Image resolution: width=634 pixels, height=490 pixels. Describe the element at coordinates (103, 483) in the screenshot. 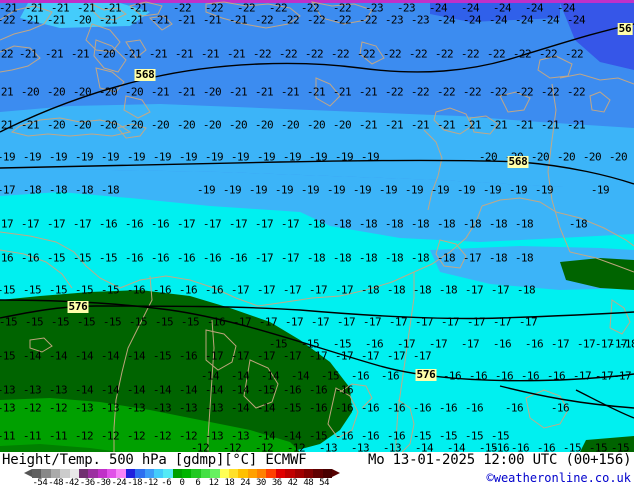

I see `colorbar-tick: -30` at that location.